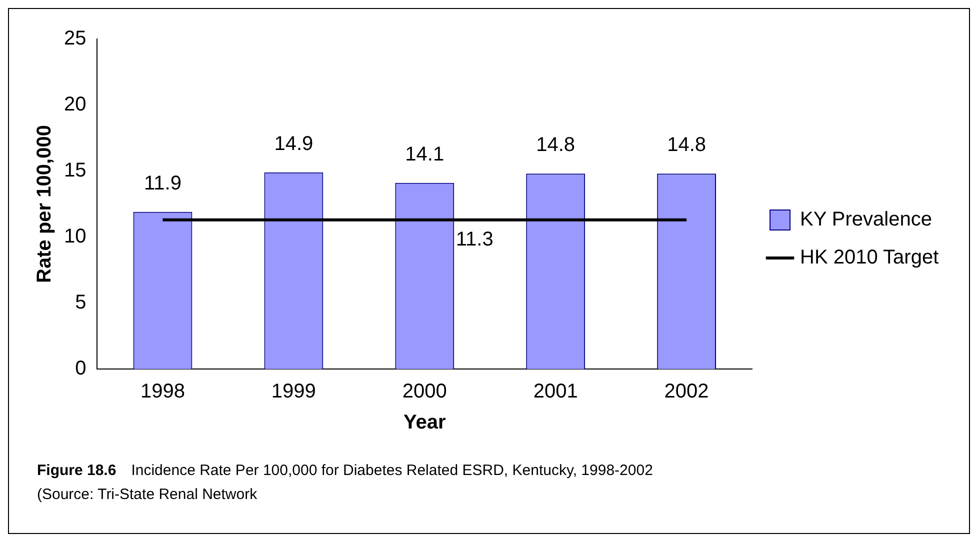 This screenshot has width=980, height=544. I want to click on data-label: 11.3, so click(475, 239).